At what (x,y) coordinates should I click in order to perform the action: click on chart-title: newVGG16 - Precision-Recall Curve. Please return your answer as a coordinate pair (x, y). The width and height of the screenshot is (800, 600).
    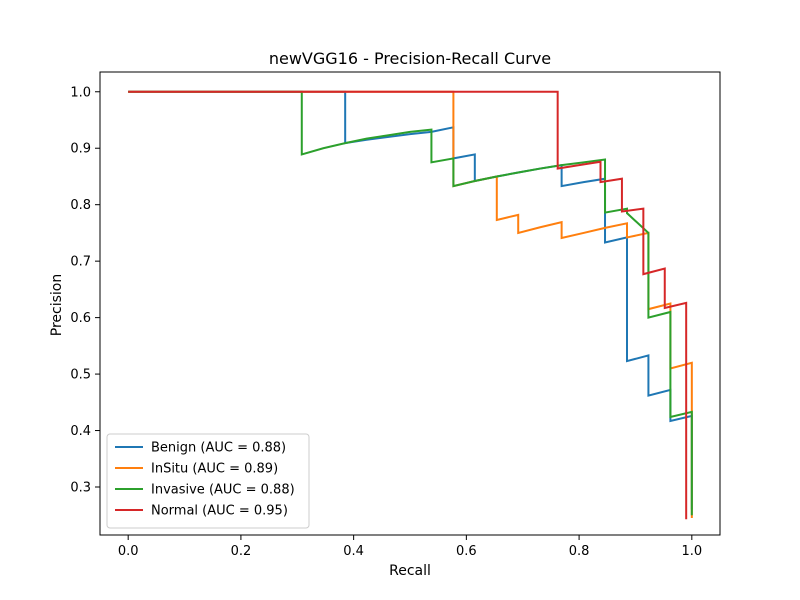
    Looking at the image, I should click on (410, 58).